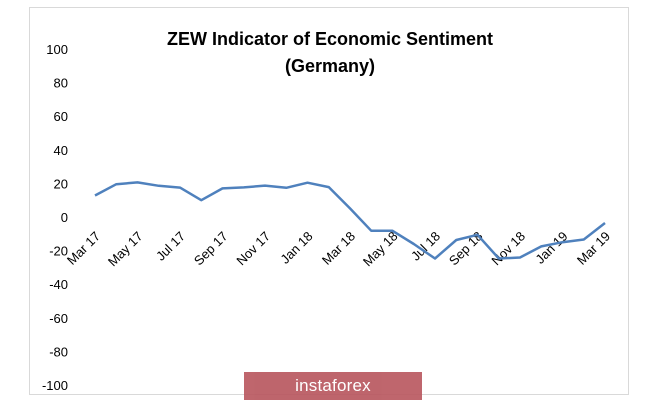  Describe the element at coordinates (466, 249) in the screenshot. I see `x-tick-label: Sep 18` at that location.